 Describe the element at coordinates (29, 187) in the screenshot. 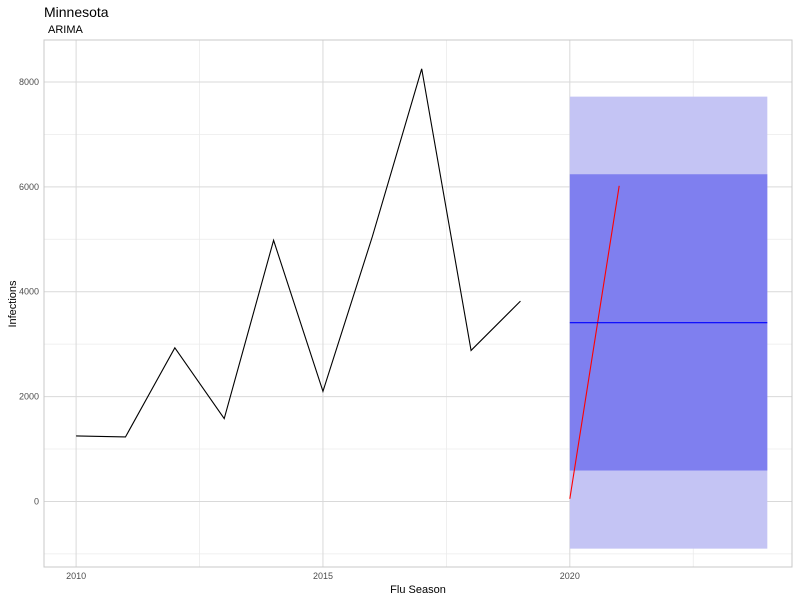

I see `y-tick-label: 6000` at that location.